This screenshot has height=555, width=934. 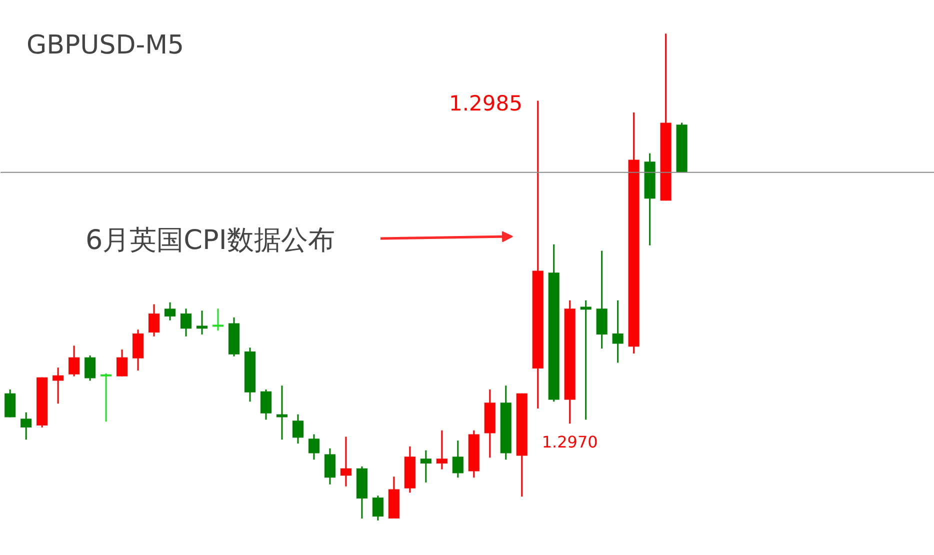 What do you see at coordinates (210, 240) in the screenshot?
I see `annotation: 6月英国CPI数据公布` at bounding box center [210, 240].